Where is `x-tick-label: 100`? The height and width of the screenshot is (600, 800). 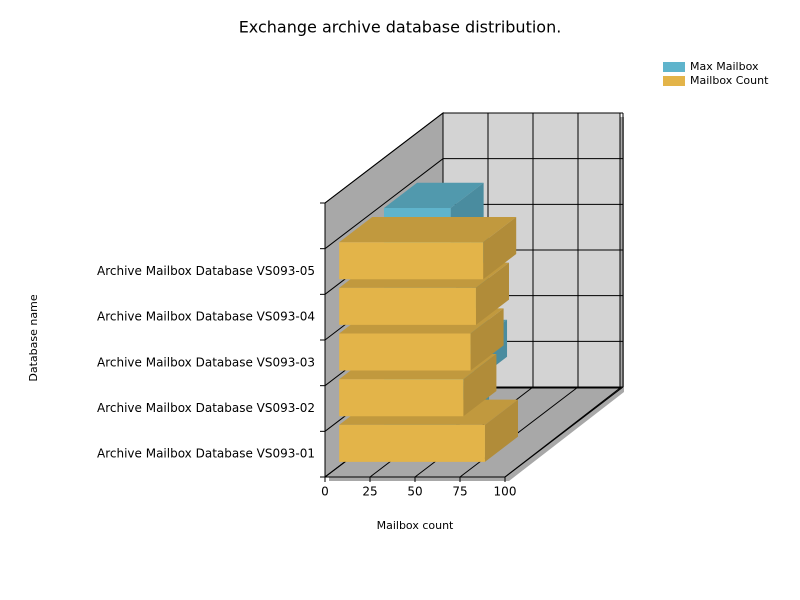
x-tick-label: 100 is located at coordinates (505, 492).